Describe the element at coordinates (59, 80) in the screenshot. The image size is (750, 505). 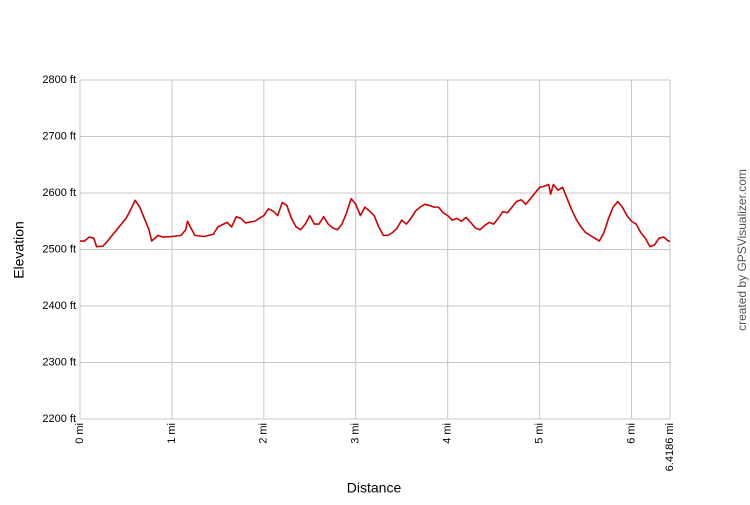
I see `y-tick-label: 2800 ft` at that location.